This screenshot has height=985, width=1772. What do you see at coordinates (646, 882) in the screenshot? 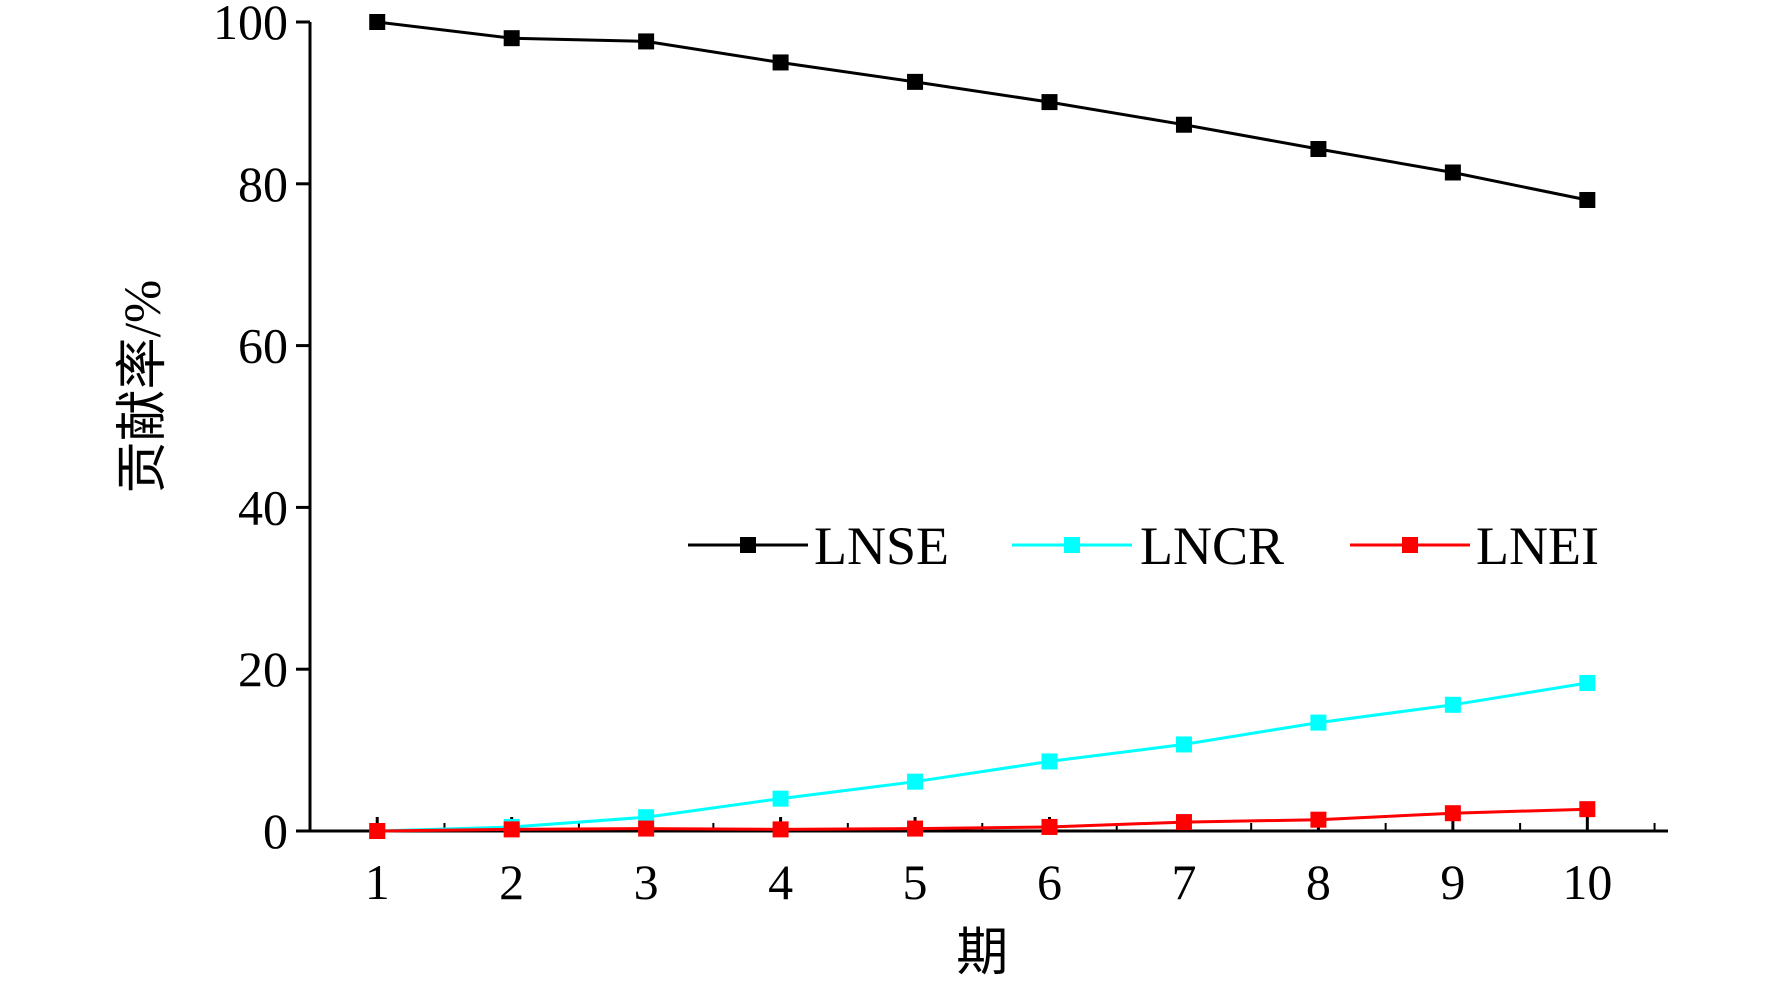
I see `x-tick-label: 3` at bounding box center [646, 882].